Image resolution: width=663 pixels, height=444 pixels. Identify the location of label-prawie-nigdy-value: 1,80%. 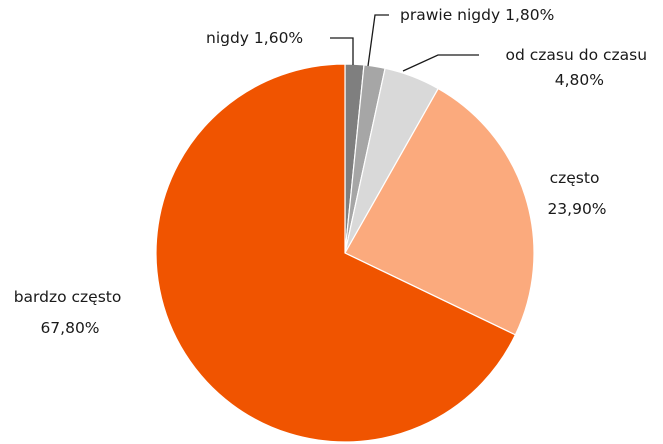
(529, 15).